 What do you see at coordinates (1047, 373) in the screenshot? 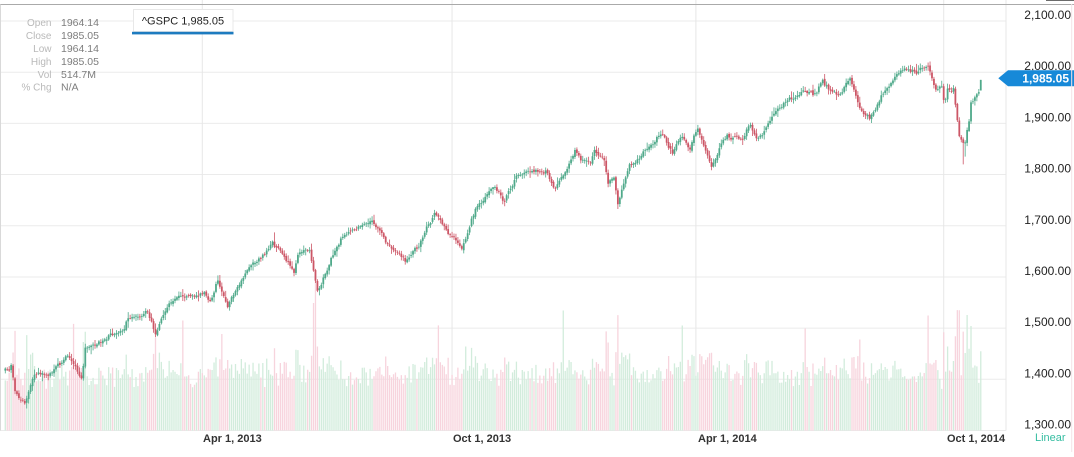
I see `svg-text: 1,400.00` at bounding box center [1047, 373].